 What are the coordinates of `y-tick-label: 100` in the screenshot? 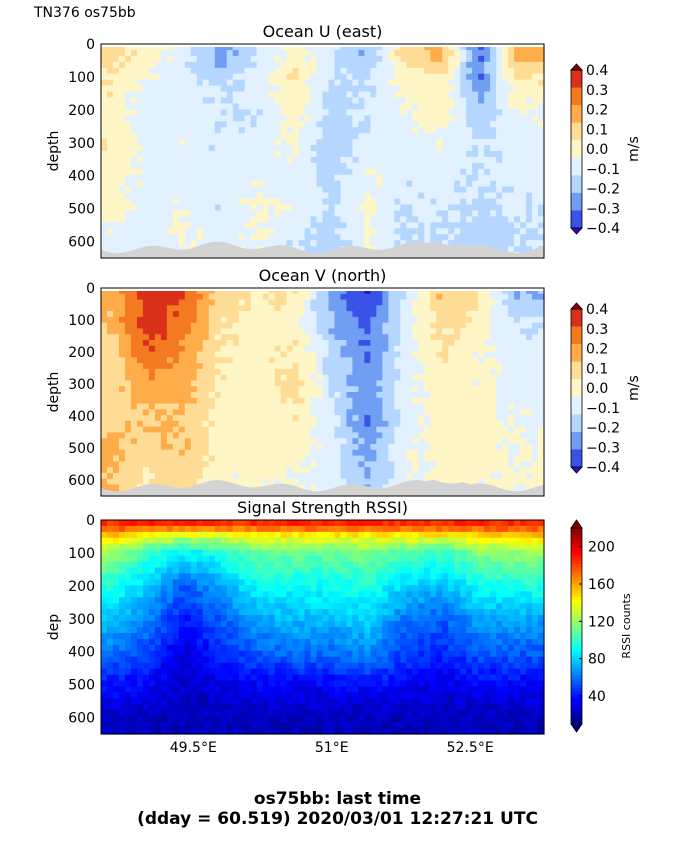 It's located at (81, 321).